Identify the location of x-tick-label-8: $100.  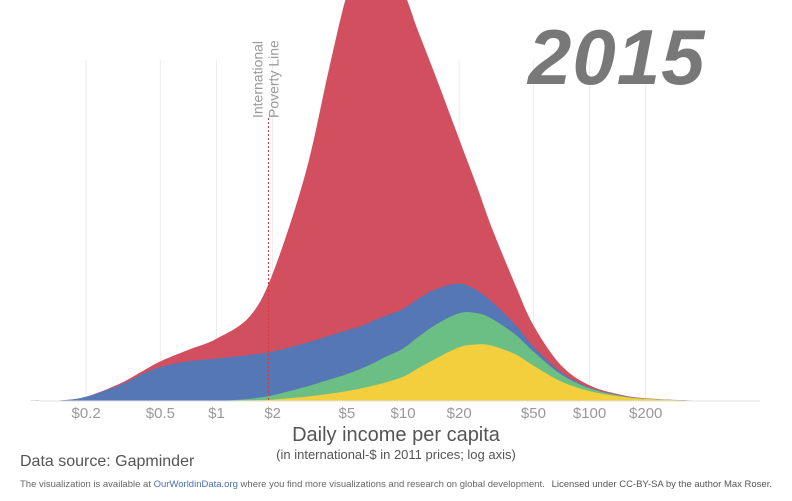
(589, 413).